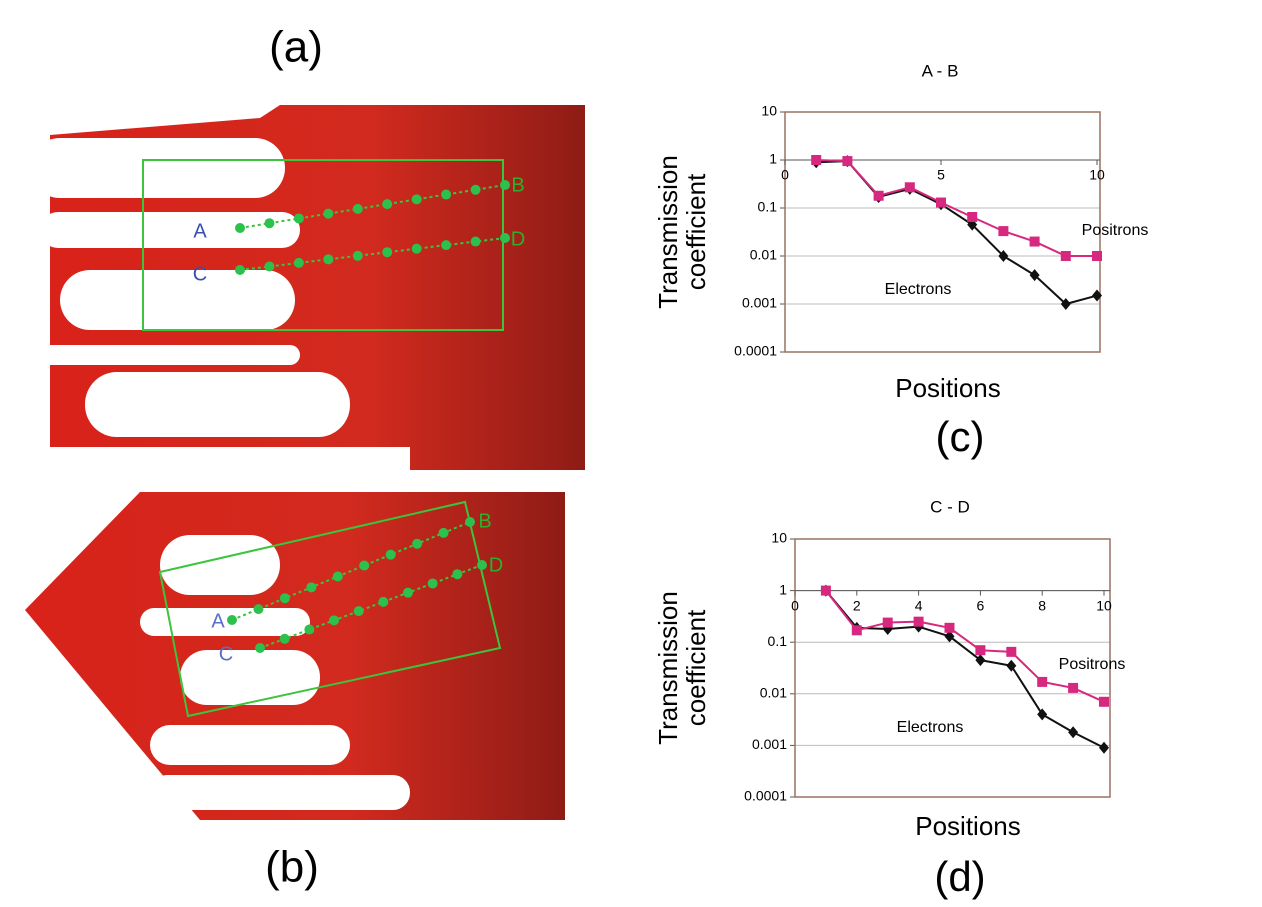 This screenshot has height=907, width=1262. Describe the element at coordinates (941, 175) in the screenshot. I see `x-tick-label: 5` at that location.